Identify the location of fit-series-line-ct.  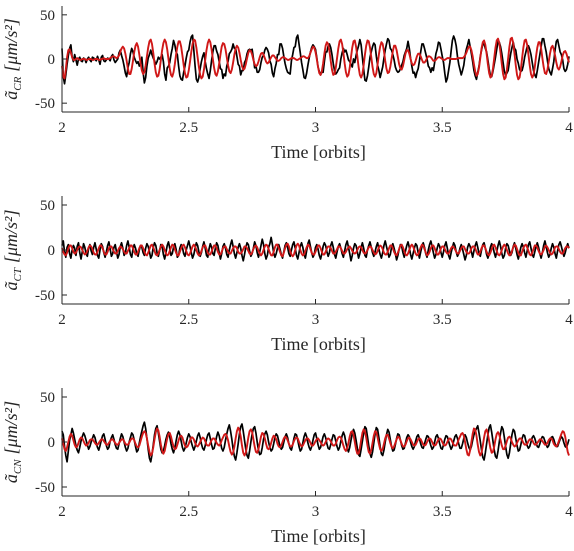
(315, 250).